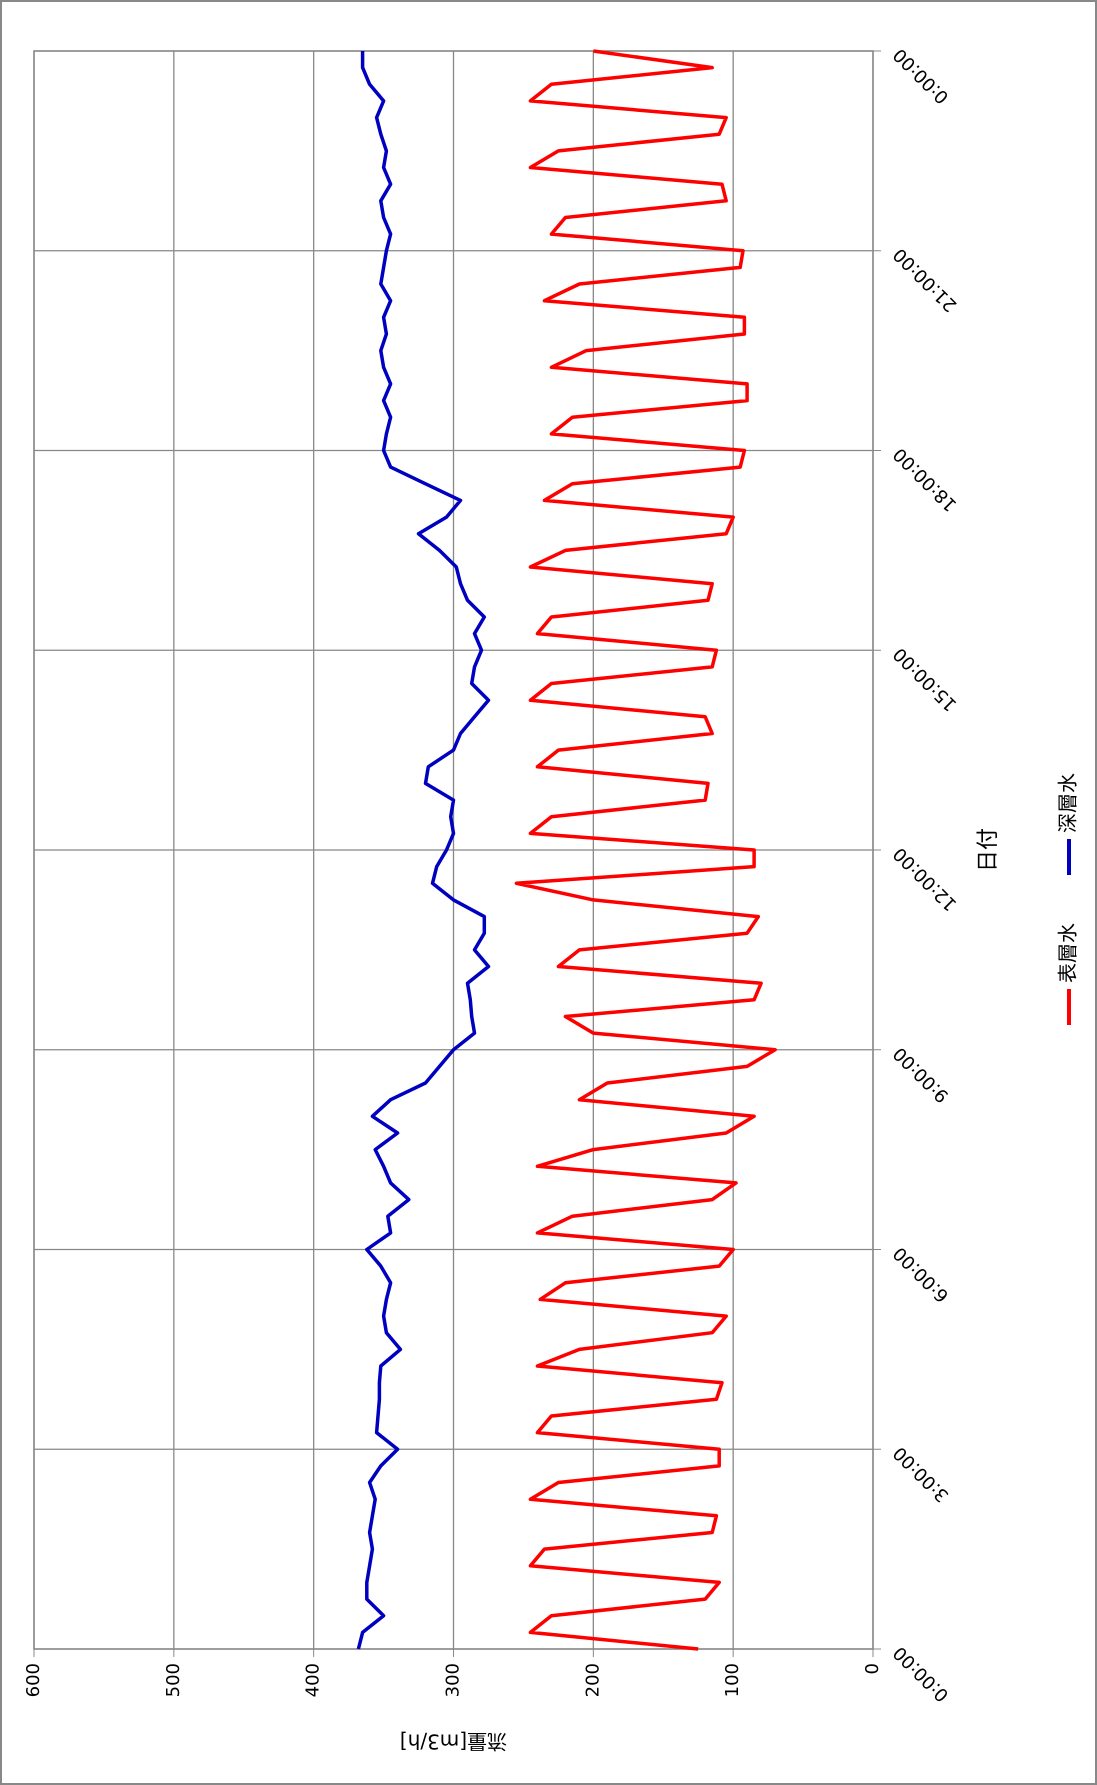 The height and width of the screenshot is (1785, 1097). What do you see at coordinates (453, 1742) in the screenshot?
I see `y-axis-title: 流量[m3/h]` at bounding box center [453, 1742].